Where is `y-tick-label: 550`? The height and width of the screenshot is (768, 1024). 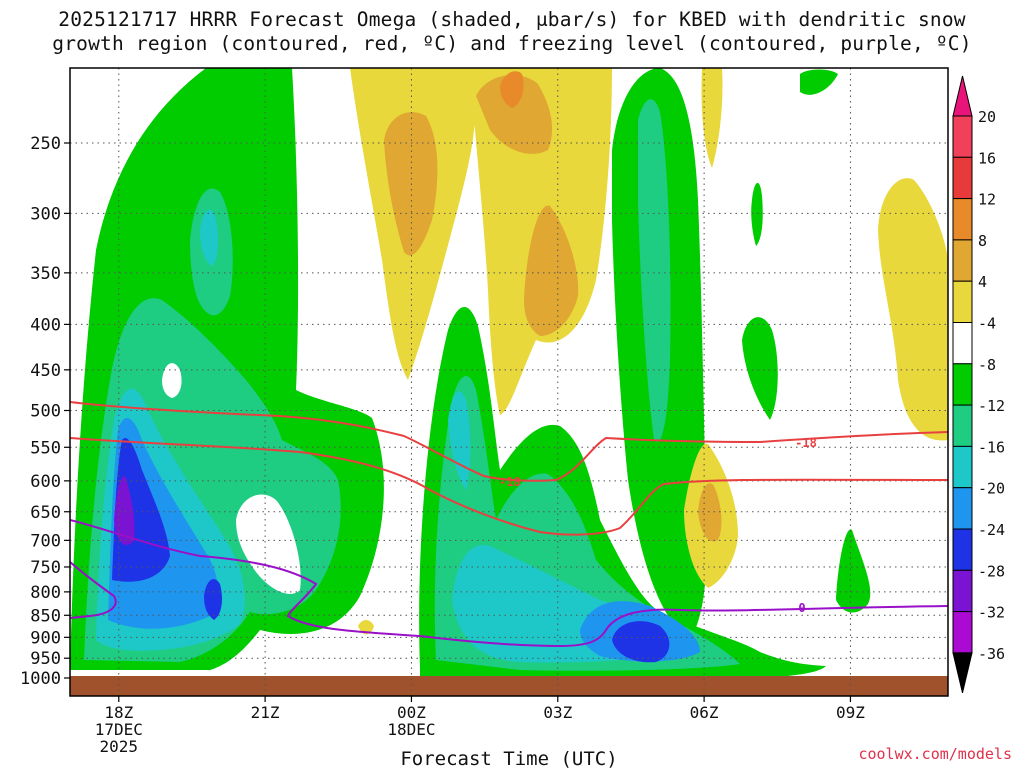
y-tick-label: 550 is located at coordinates (45, 448).